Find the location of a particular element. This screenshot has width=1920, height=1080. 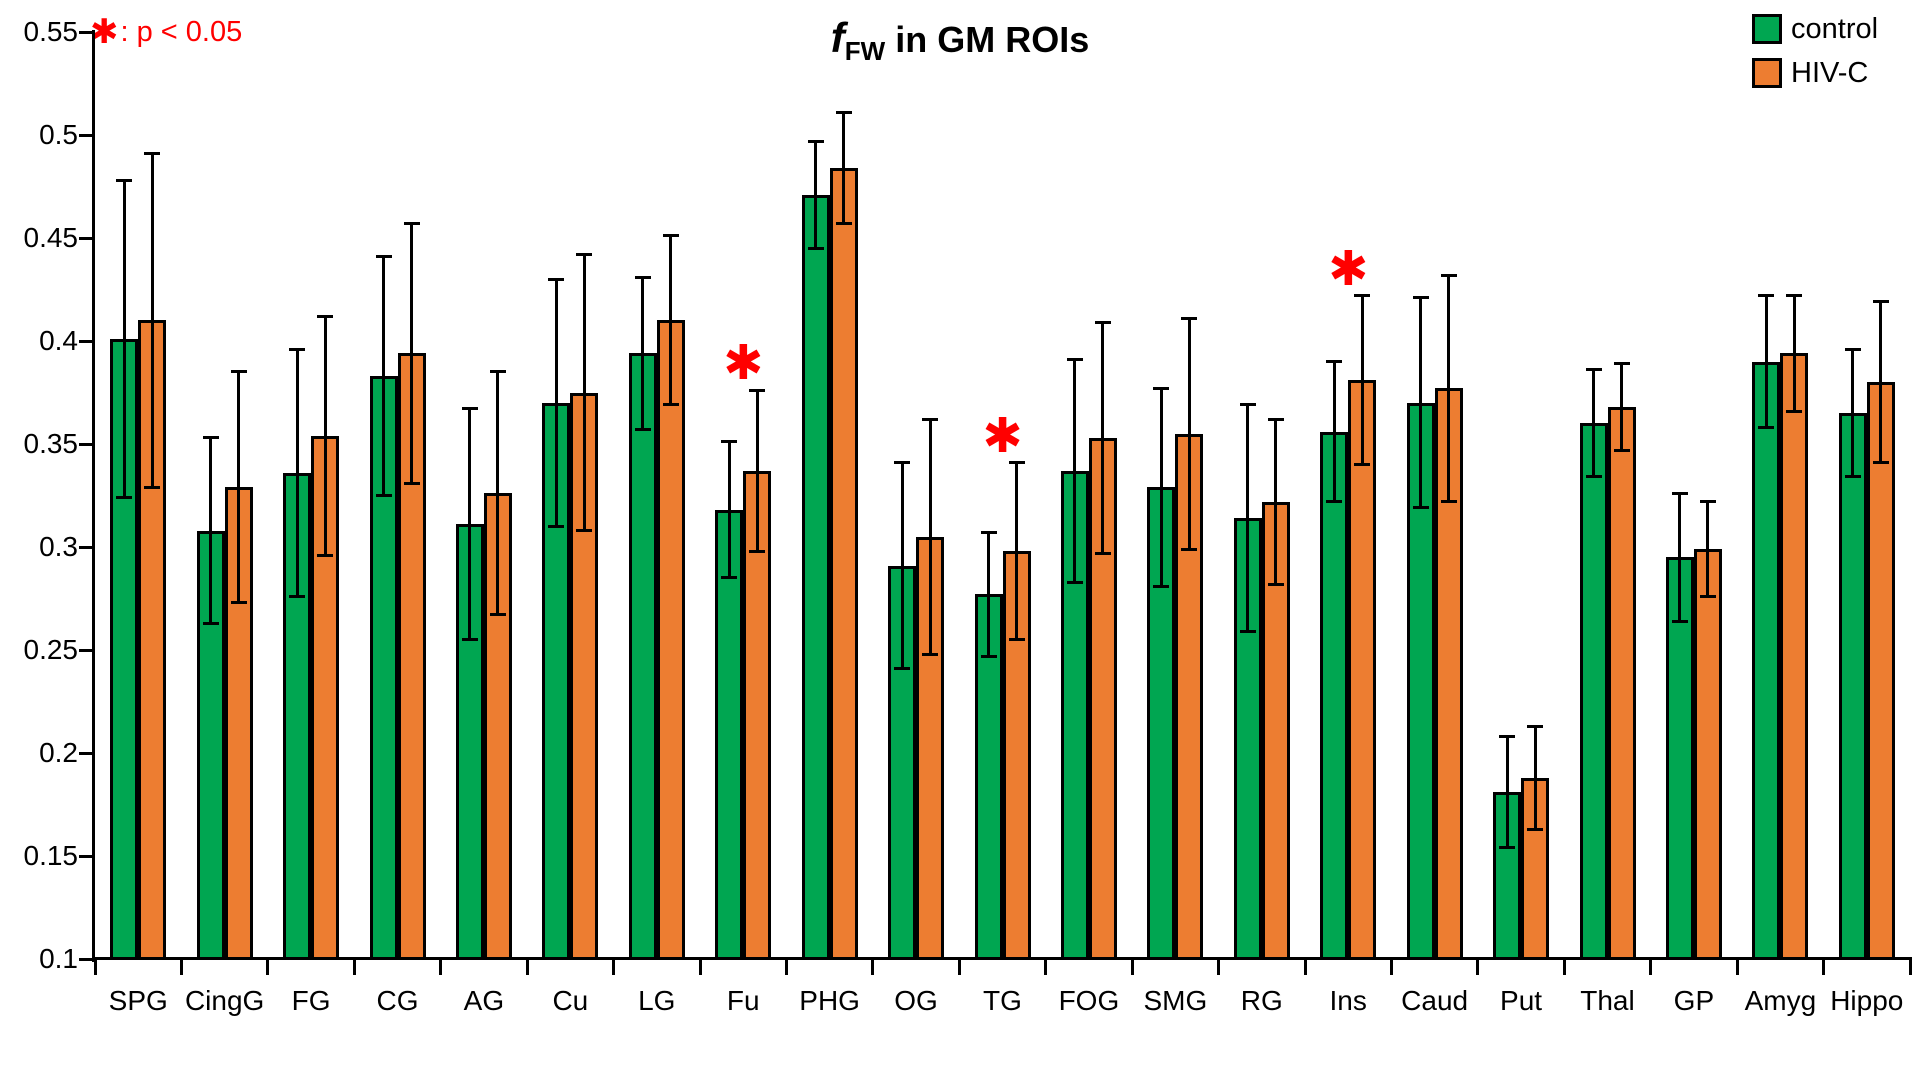

error-cap-bottom-control-PHG is located at coordinates (815, 248).